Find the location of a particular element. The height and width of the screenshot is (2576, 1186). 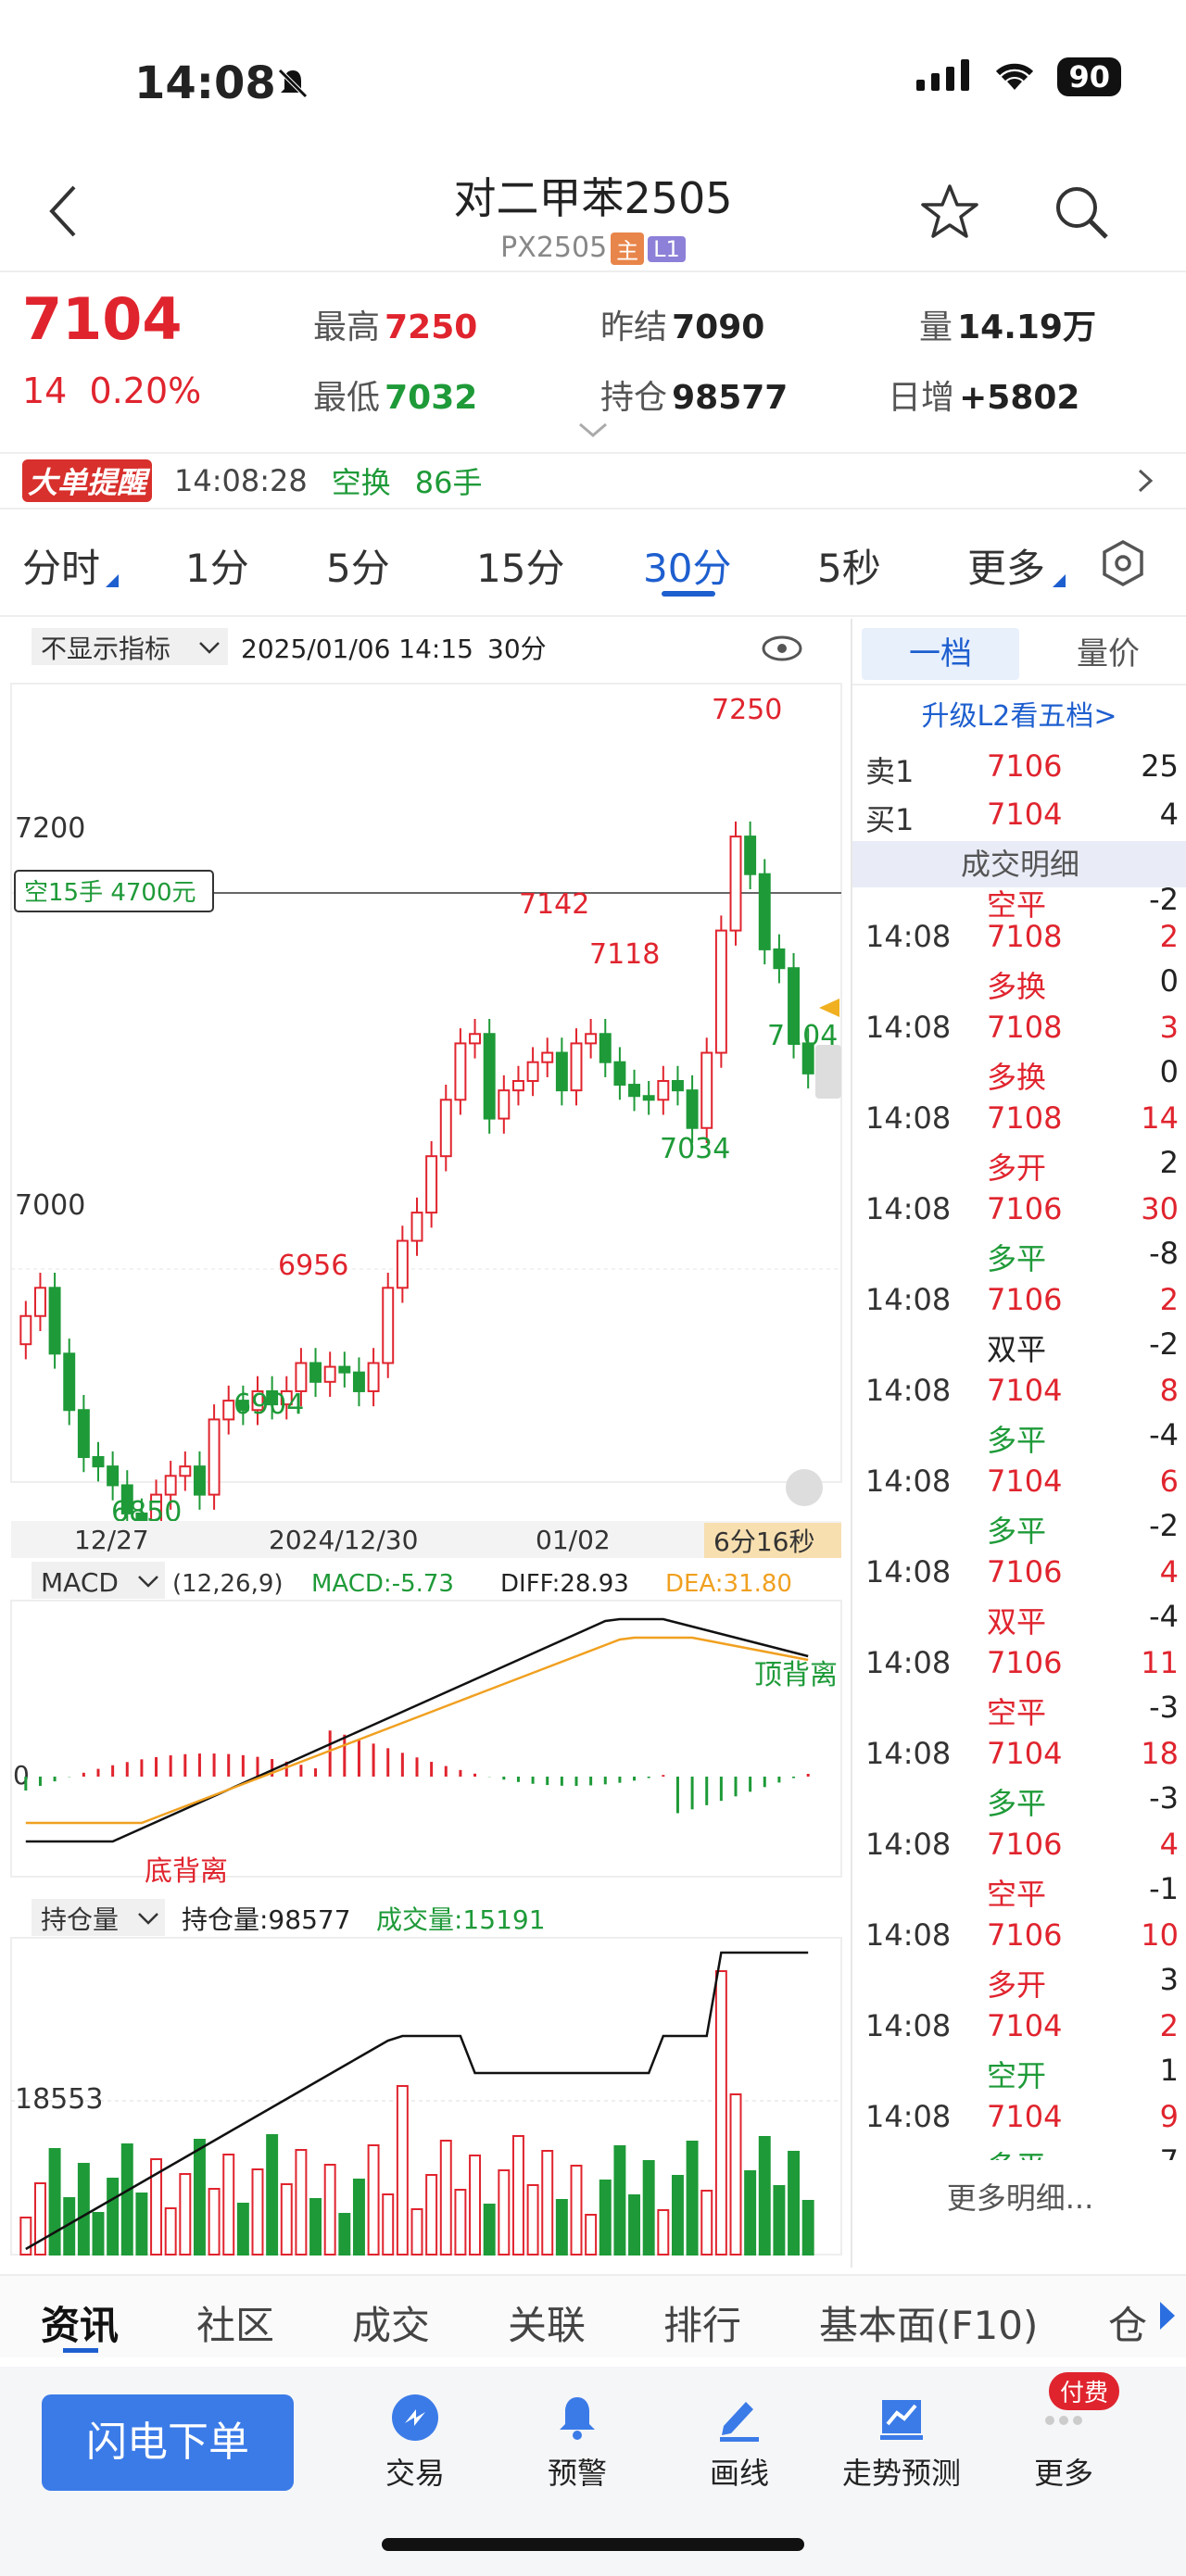

tab-15min: 15分 is located at coordinates (520, 568).